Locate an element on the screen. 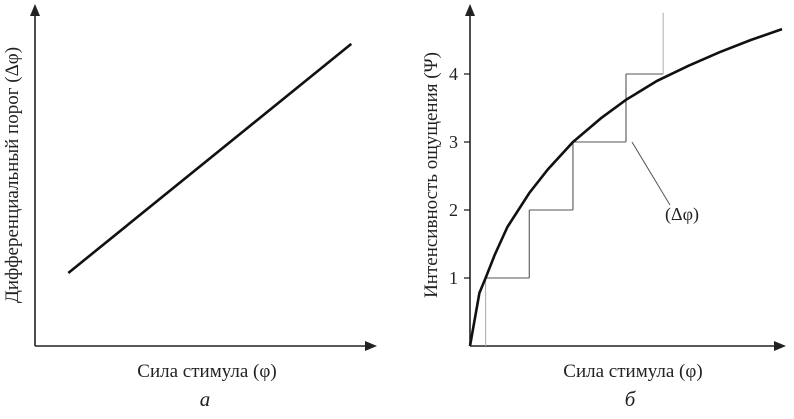 This screenshot has width=794, height=419. panel-b-y-tick-label-1: 1 is located at coordinates (453, 278).